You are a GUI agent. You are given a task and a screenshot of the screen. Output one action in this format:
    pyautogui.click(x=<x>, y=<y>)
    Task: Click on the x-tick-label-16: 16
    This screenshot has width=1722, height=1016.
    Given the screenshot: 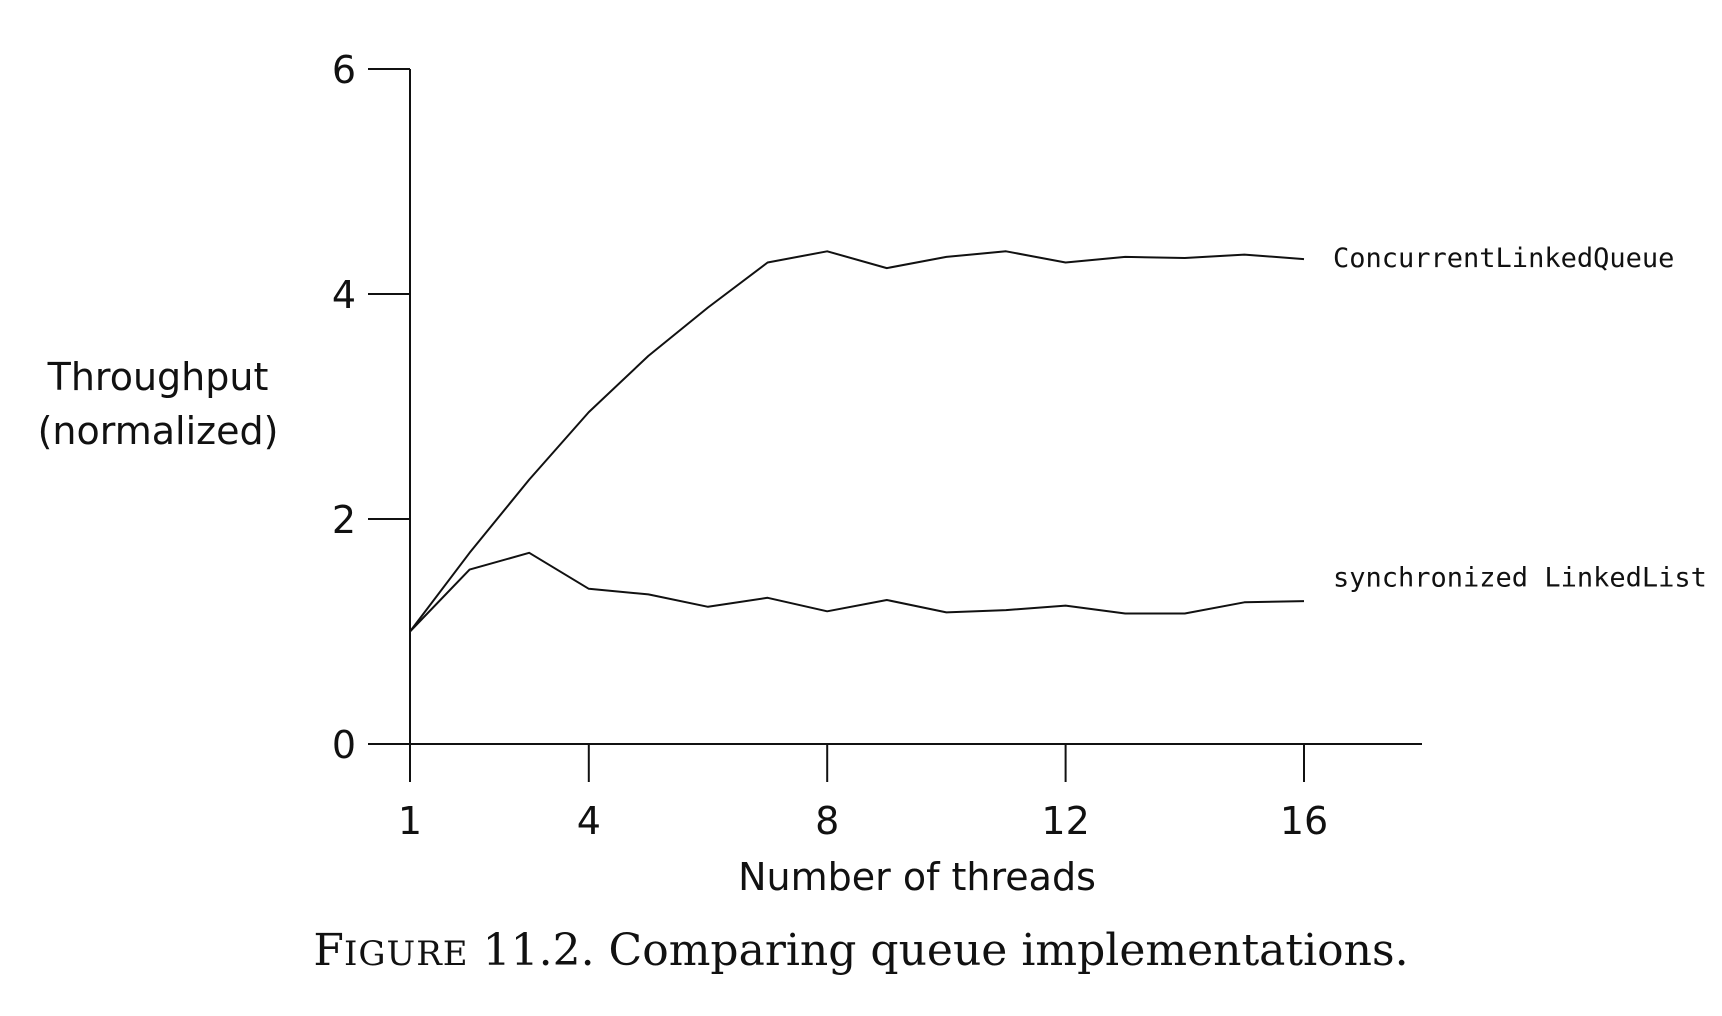 What is the action you would take?
    pyautogui.click(x=1304, y=821)
    